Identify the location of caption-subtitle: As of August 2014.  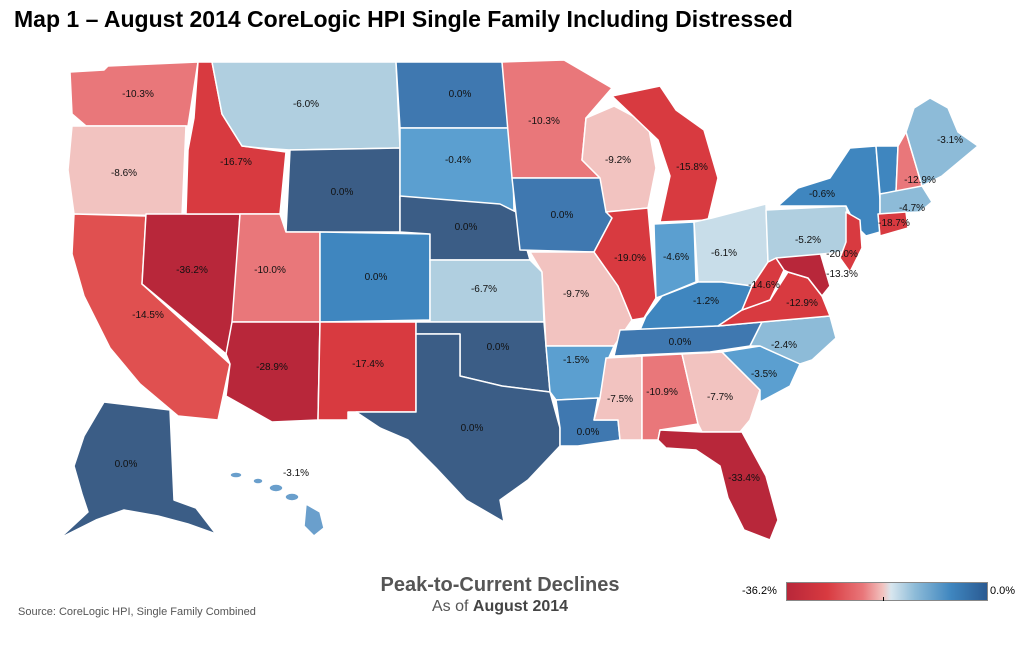
(500, 607).